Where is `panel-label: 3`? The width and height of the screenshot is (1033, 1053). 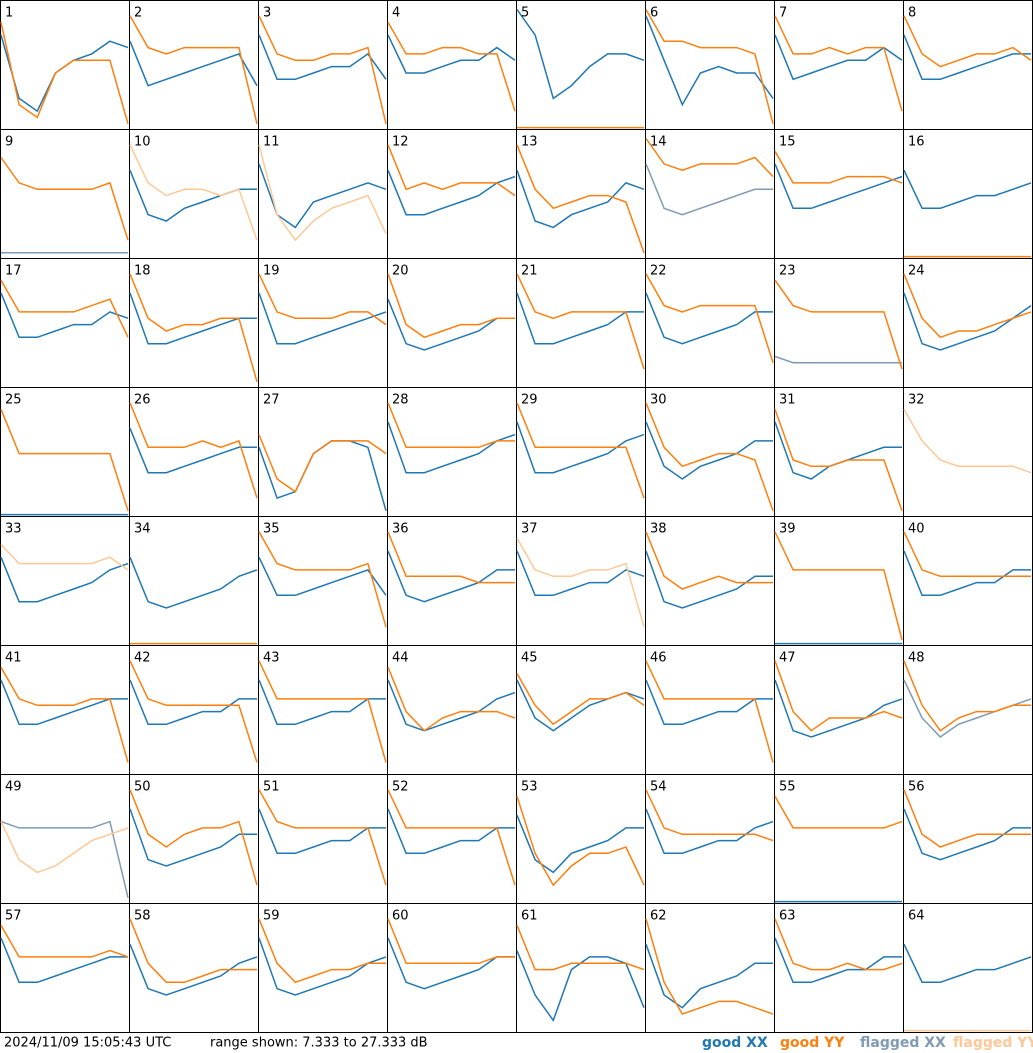 panel-label: 3 is located at coordinates (267, 13).